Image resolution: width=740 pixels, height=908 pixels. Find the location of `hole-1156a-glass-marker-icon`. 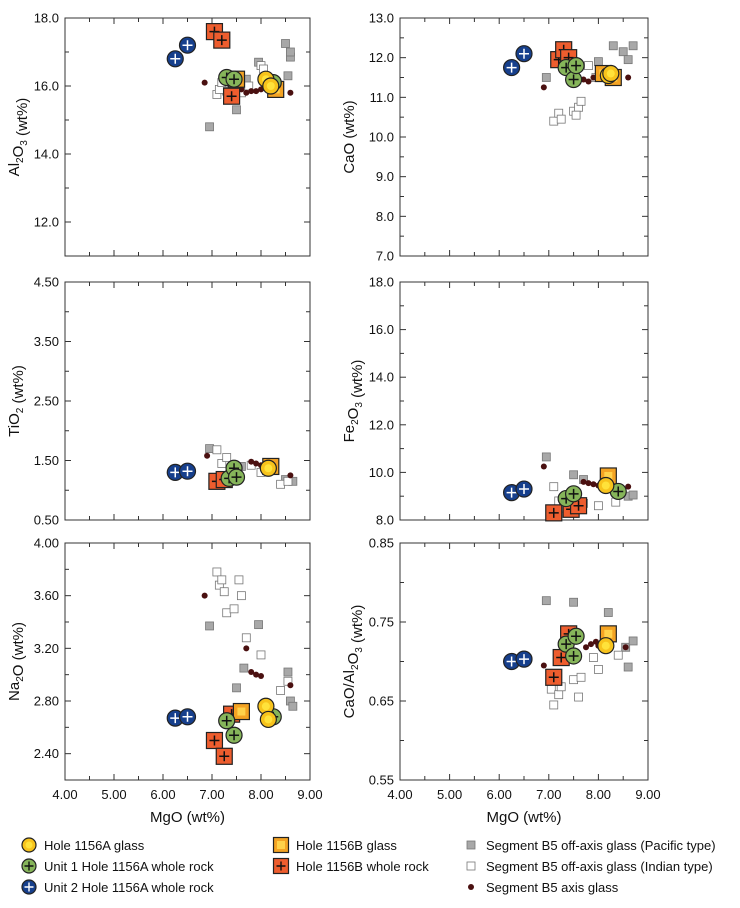

hole-1156a-glass-marker-icon is located at coordinates (29, 845).